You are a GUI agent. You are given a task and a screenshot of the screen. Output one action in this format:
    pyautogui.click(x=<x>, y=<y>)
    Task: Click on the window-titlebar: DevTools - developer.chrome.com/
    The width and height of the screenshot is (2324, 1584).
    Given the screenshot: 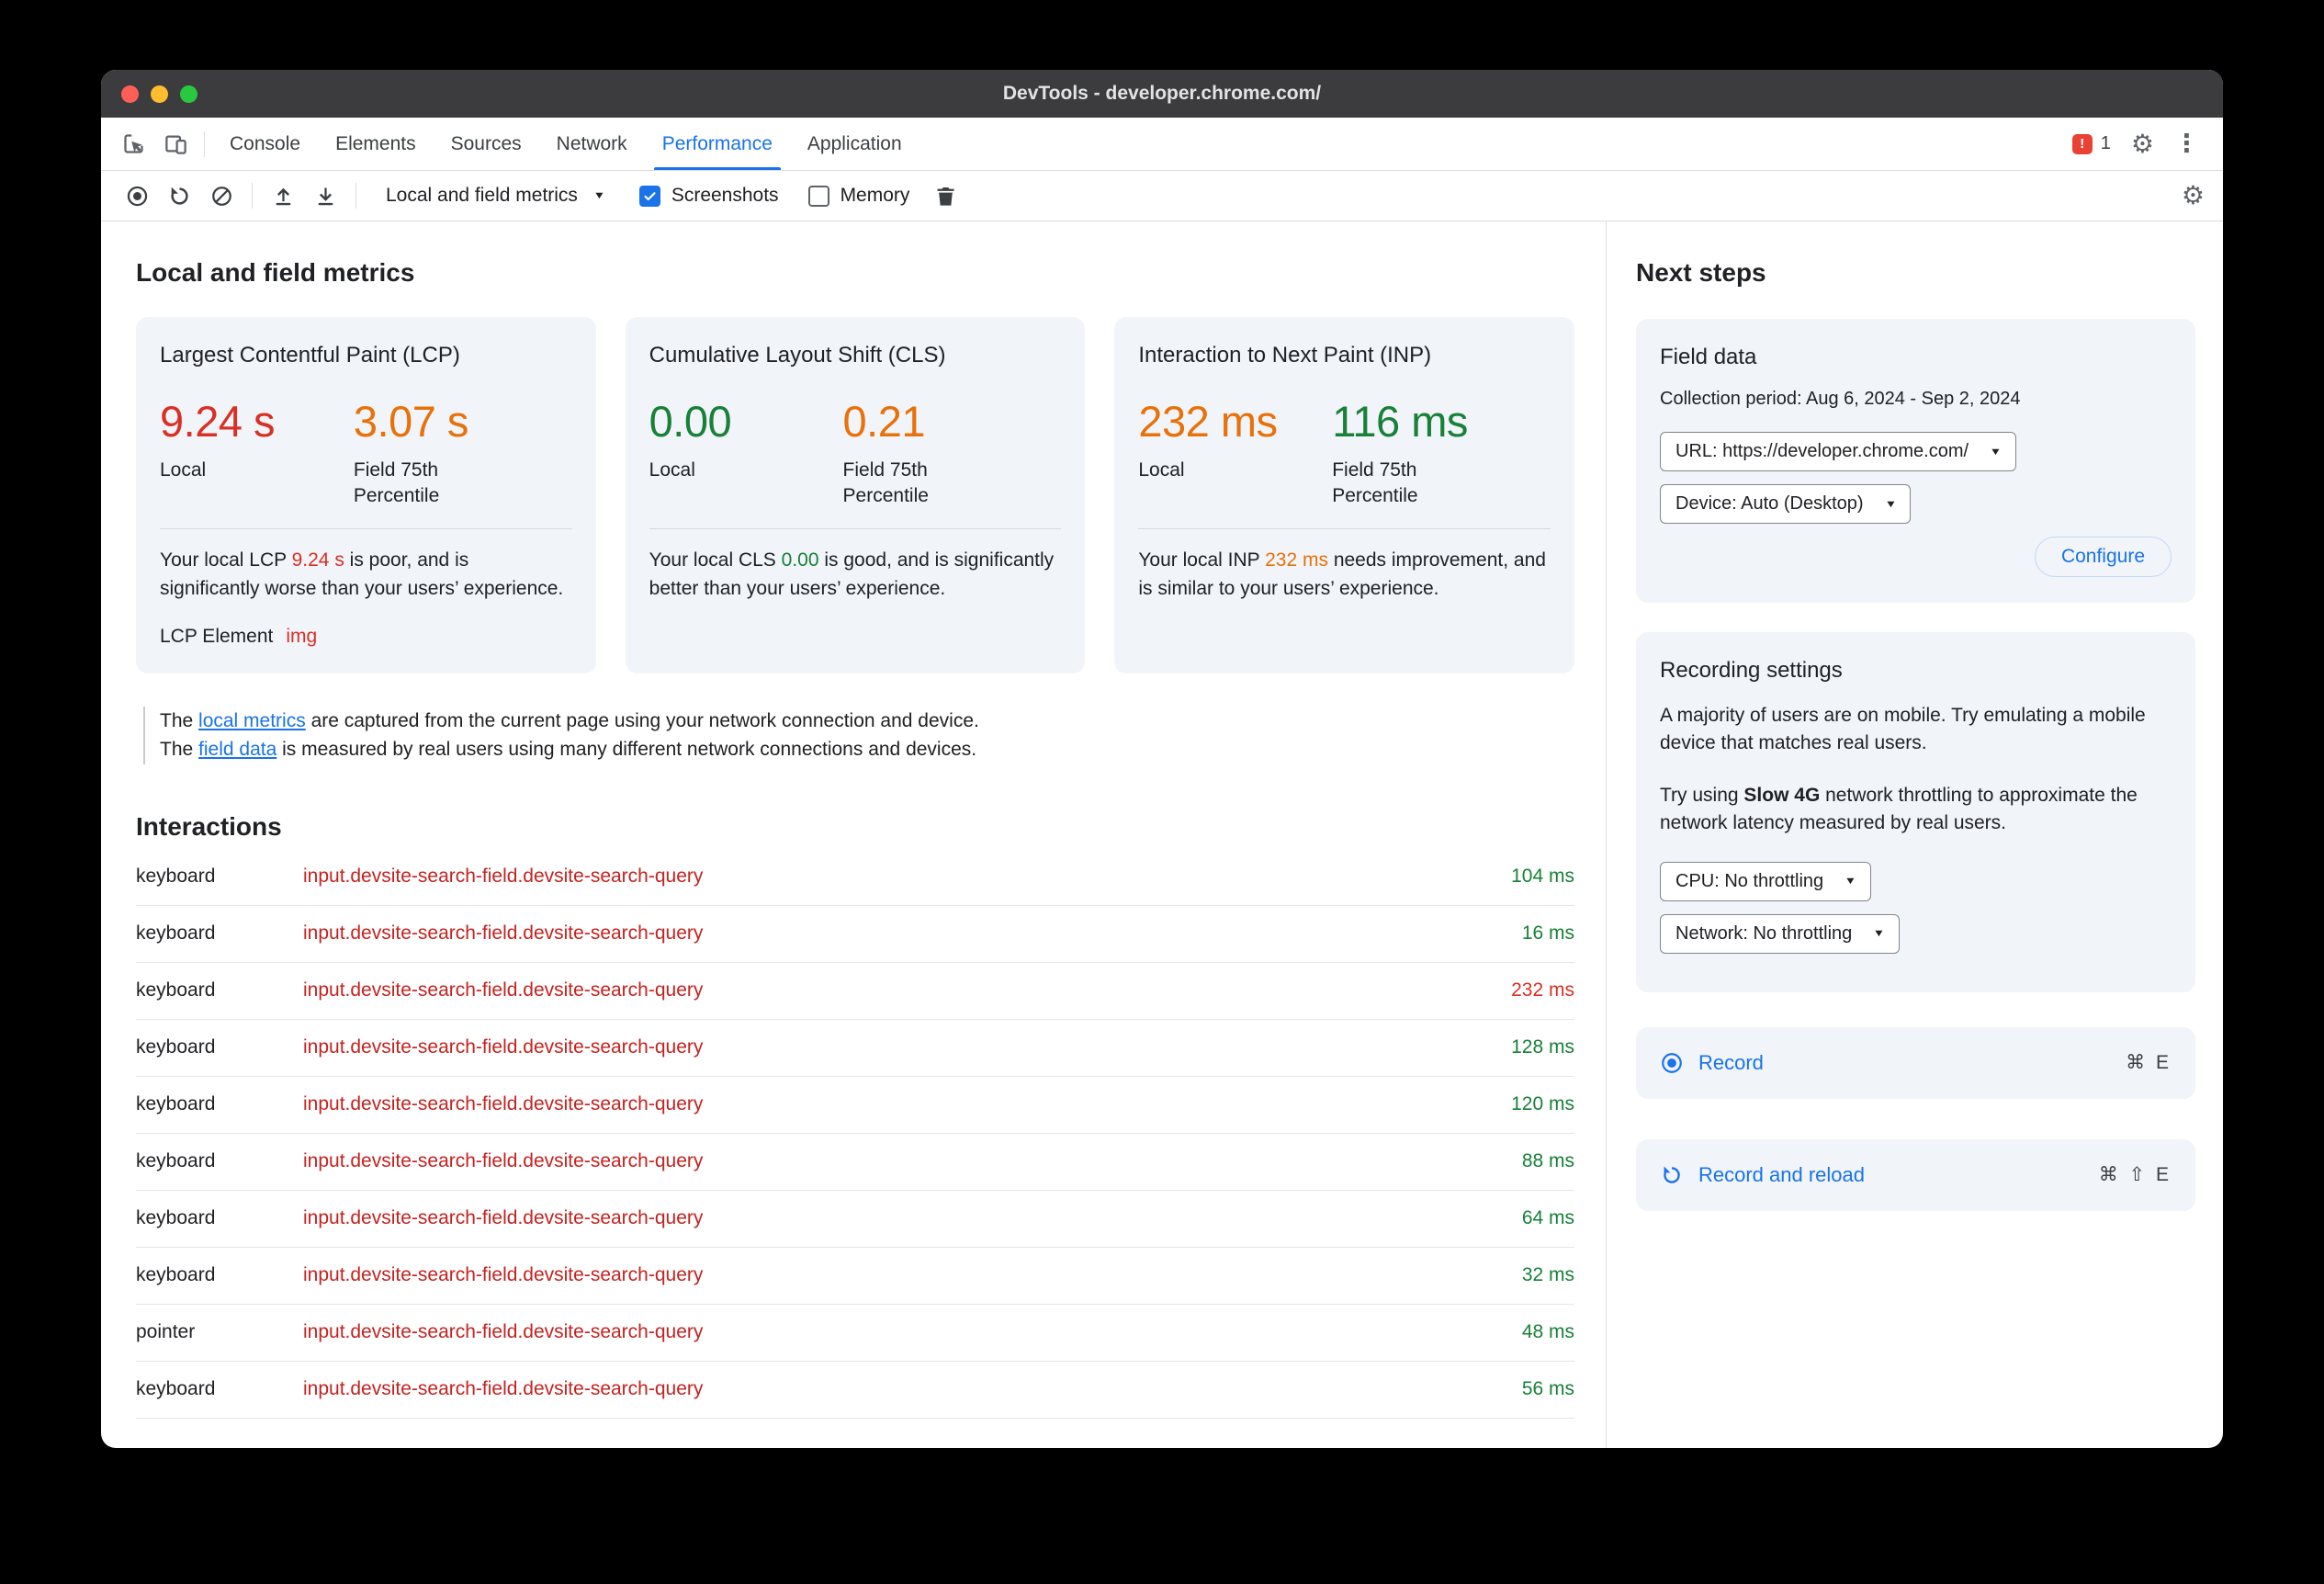 What is the action you would take?
    pyautogui.click(x=1162, y=94)
    